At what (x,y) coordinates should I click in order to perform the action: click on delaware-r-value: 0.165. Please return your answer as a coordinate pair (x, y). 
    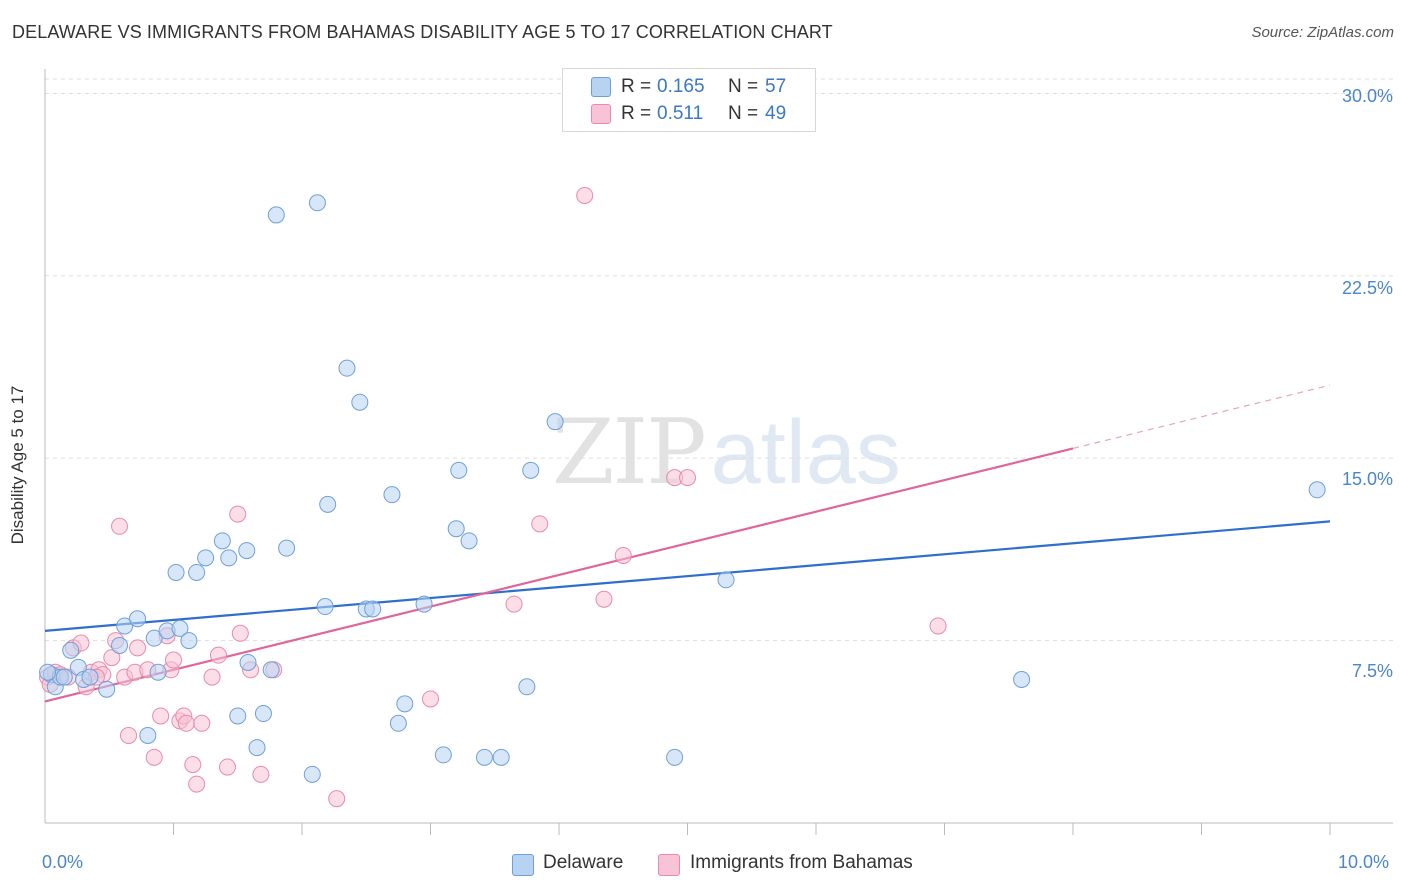
    Looking at the image, I should click on (681, 86).